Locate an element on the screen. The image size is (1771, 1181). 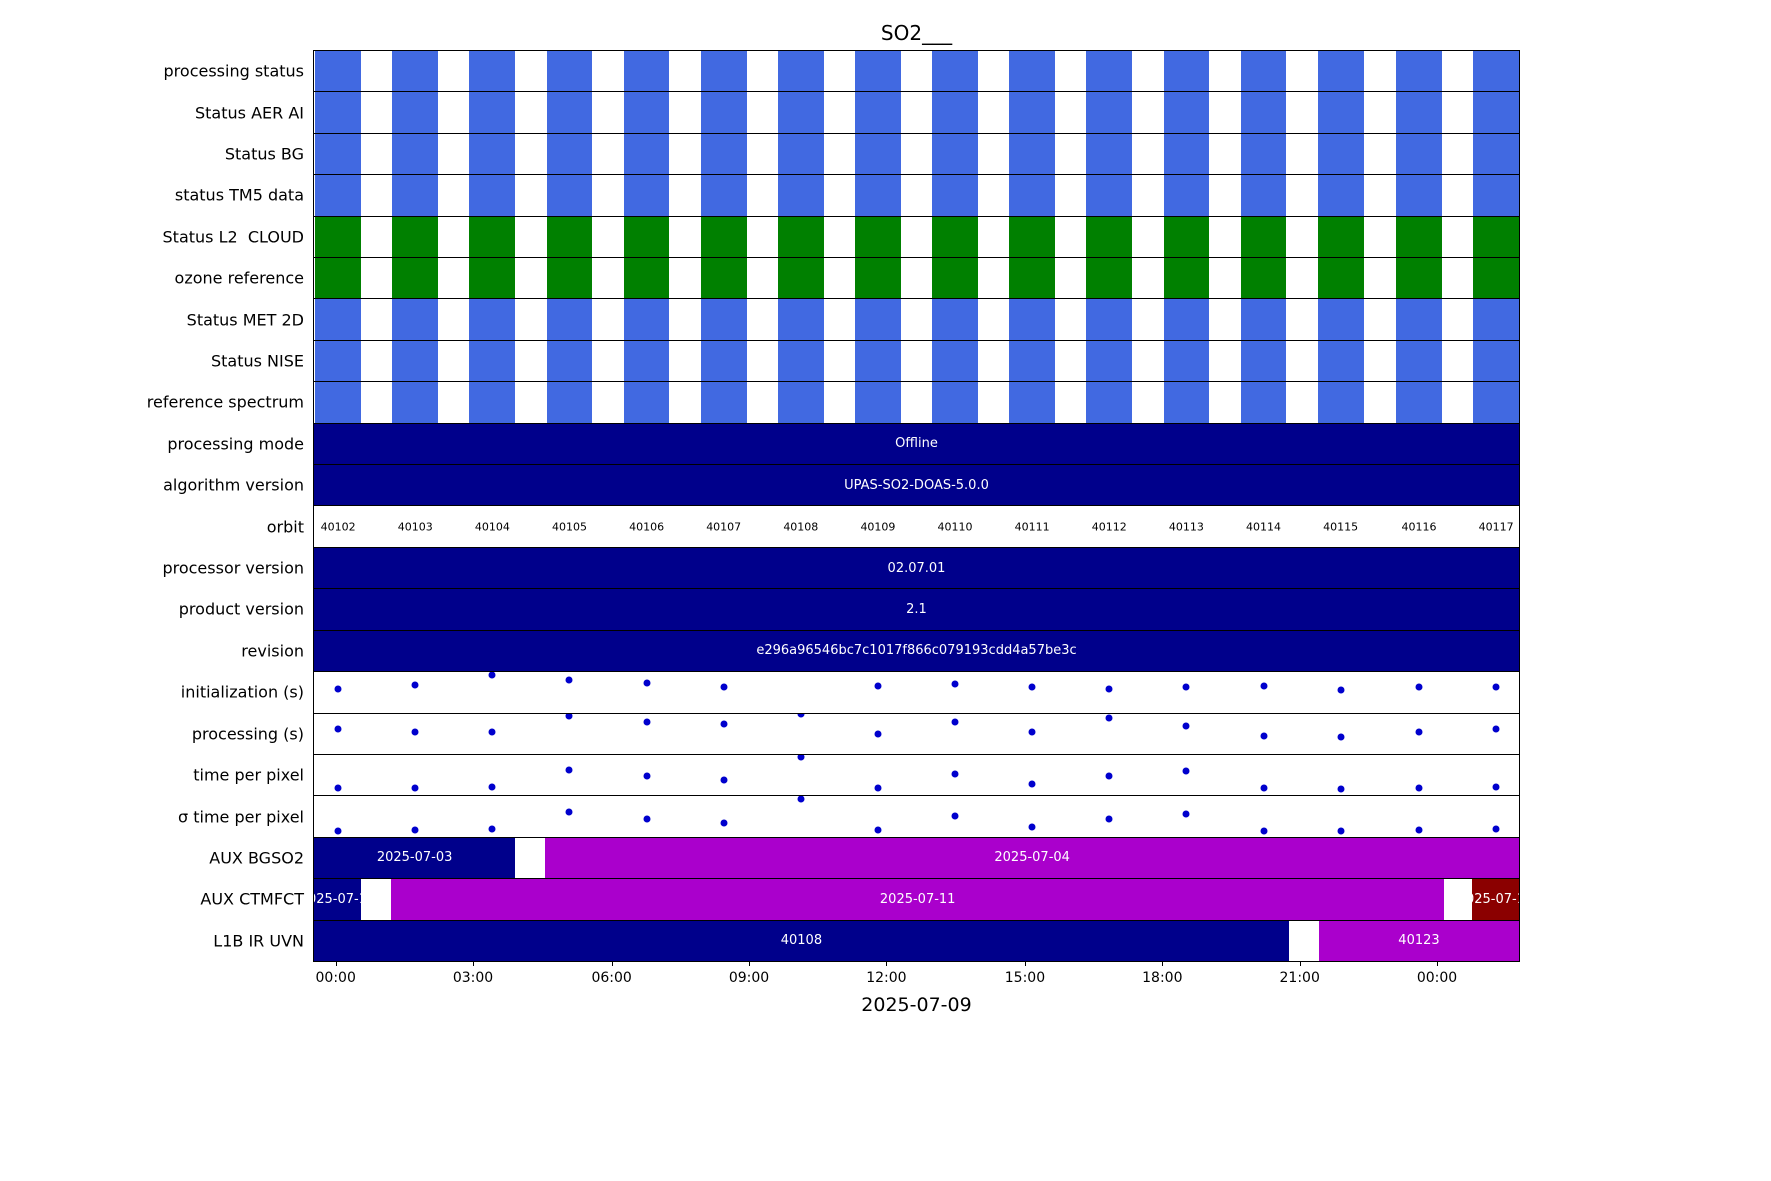
row-label: product version is located at coordinates (241, 609).